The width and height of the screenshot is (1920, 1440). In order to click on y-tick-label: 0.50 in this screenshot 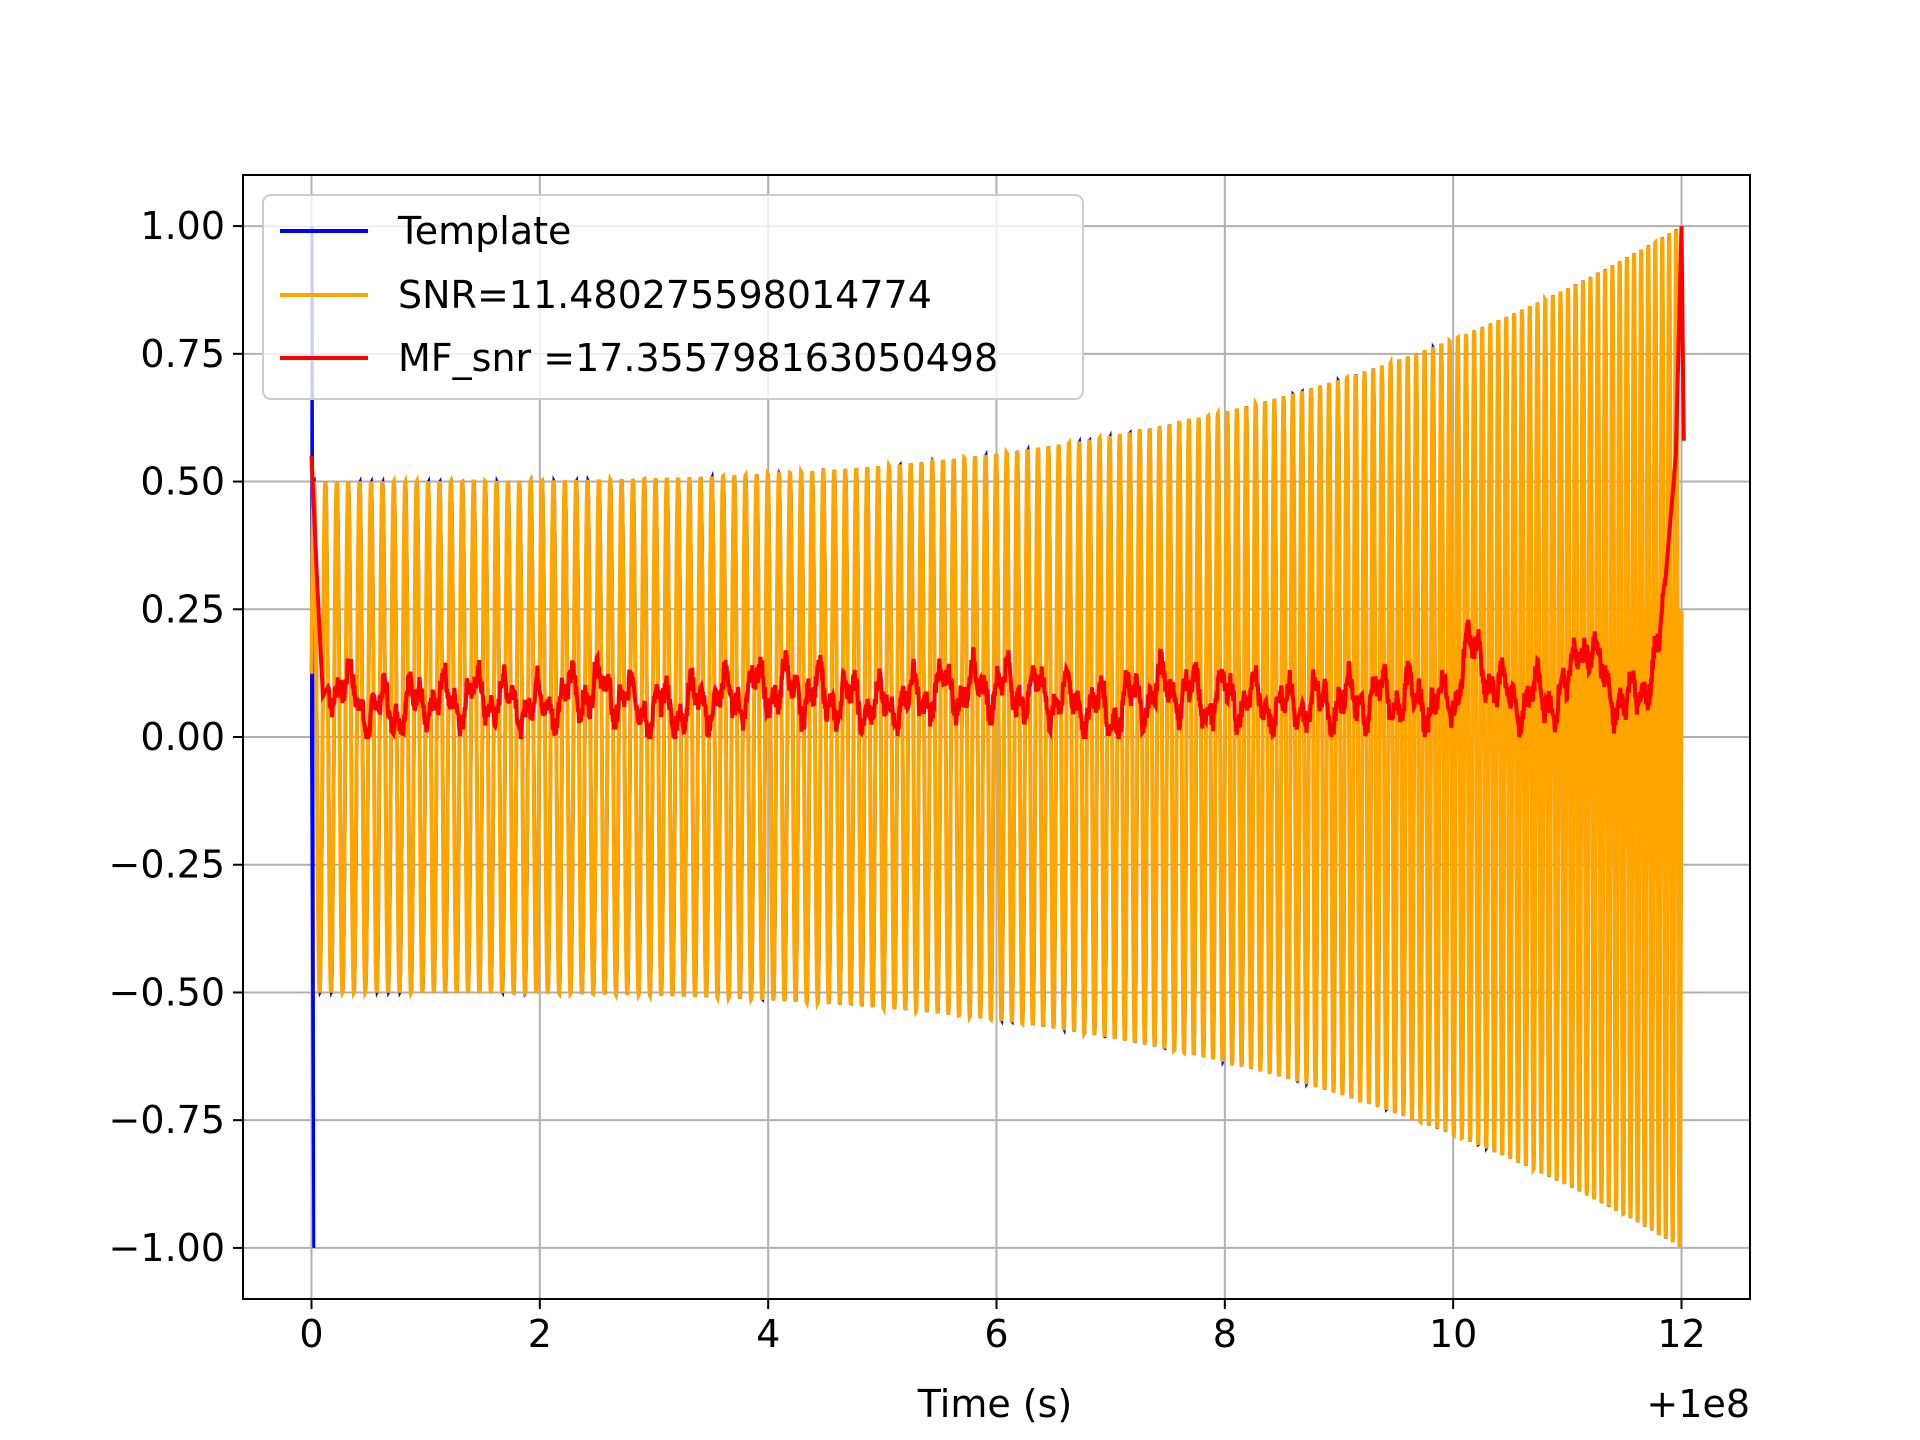, I will do `click(182, 482)`.